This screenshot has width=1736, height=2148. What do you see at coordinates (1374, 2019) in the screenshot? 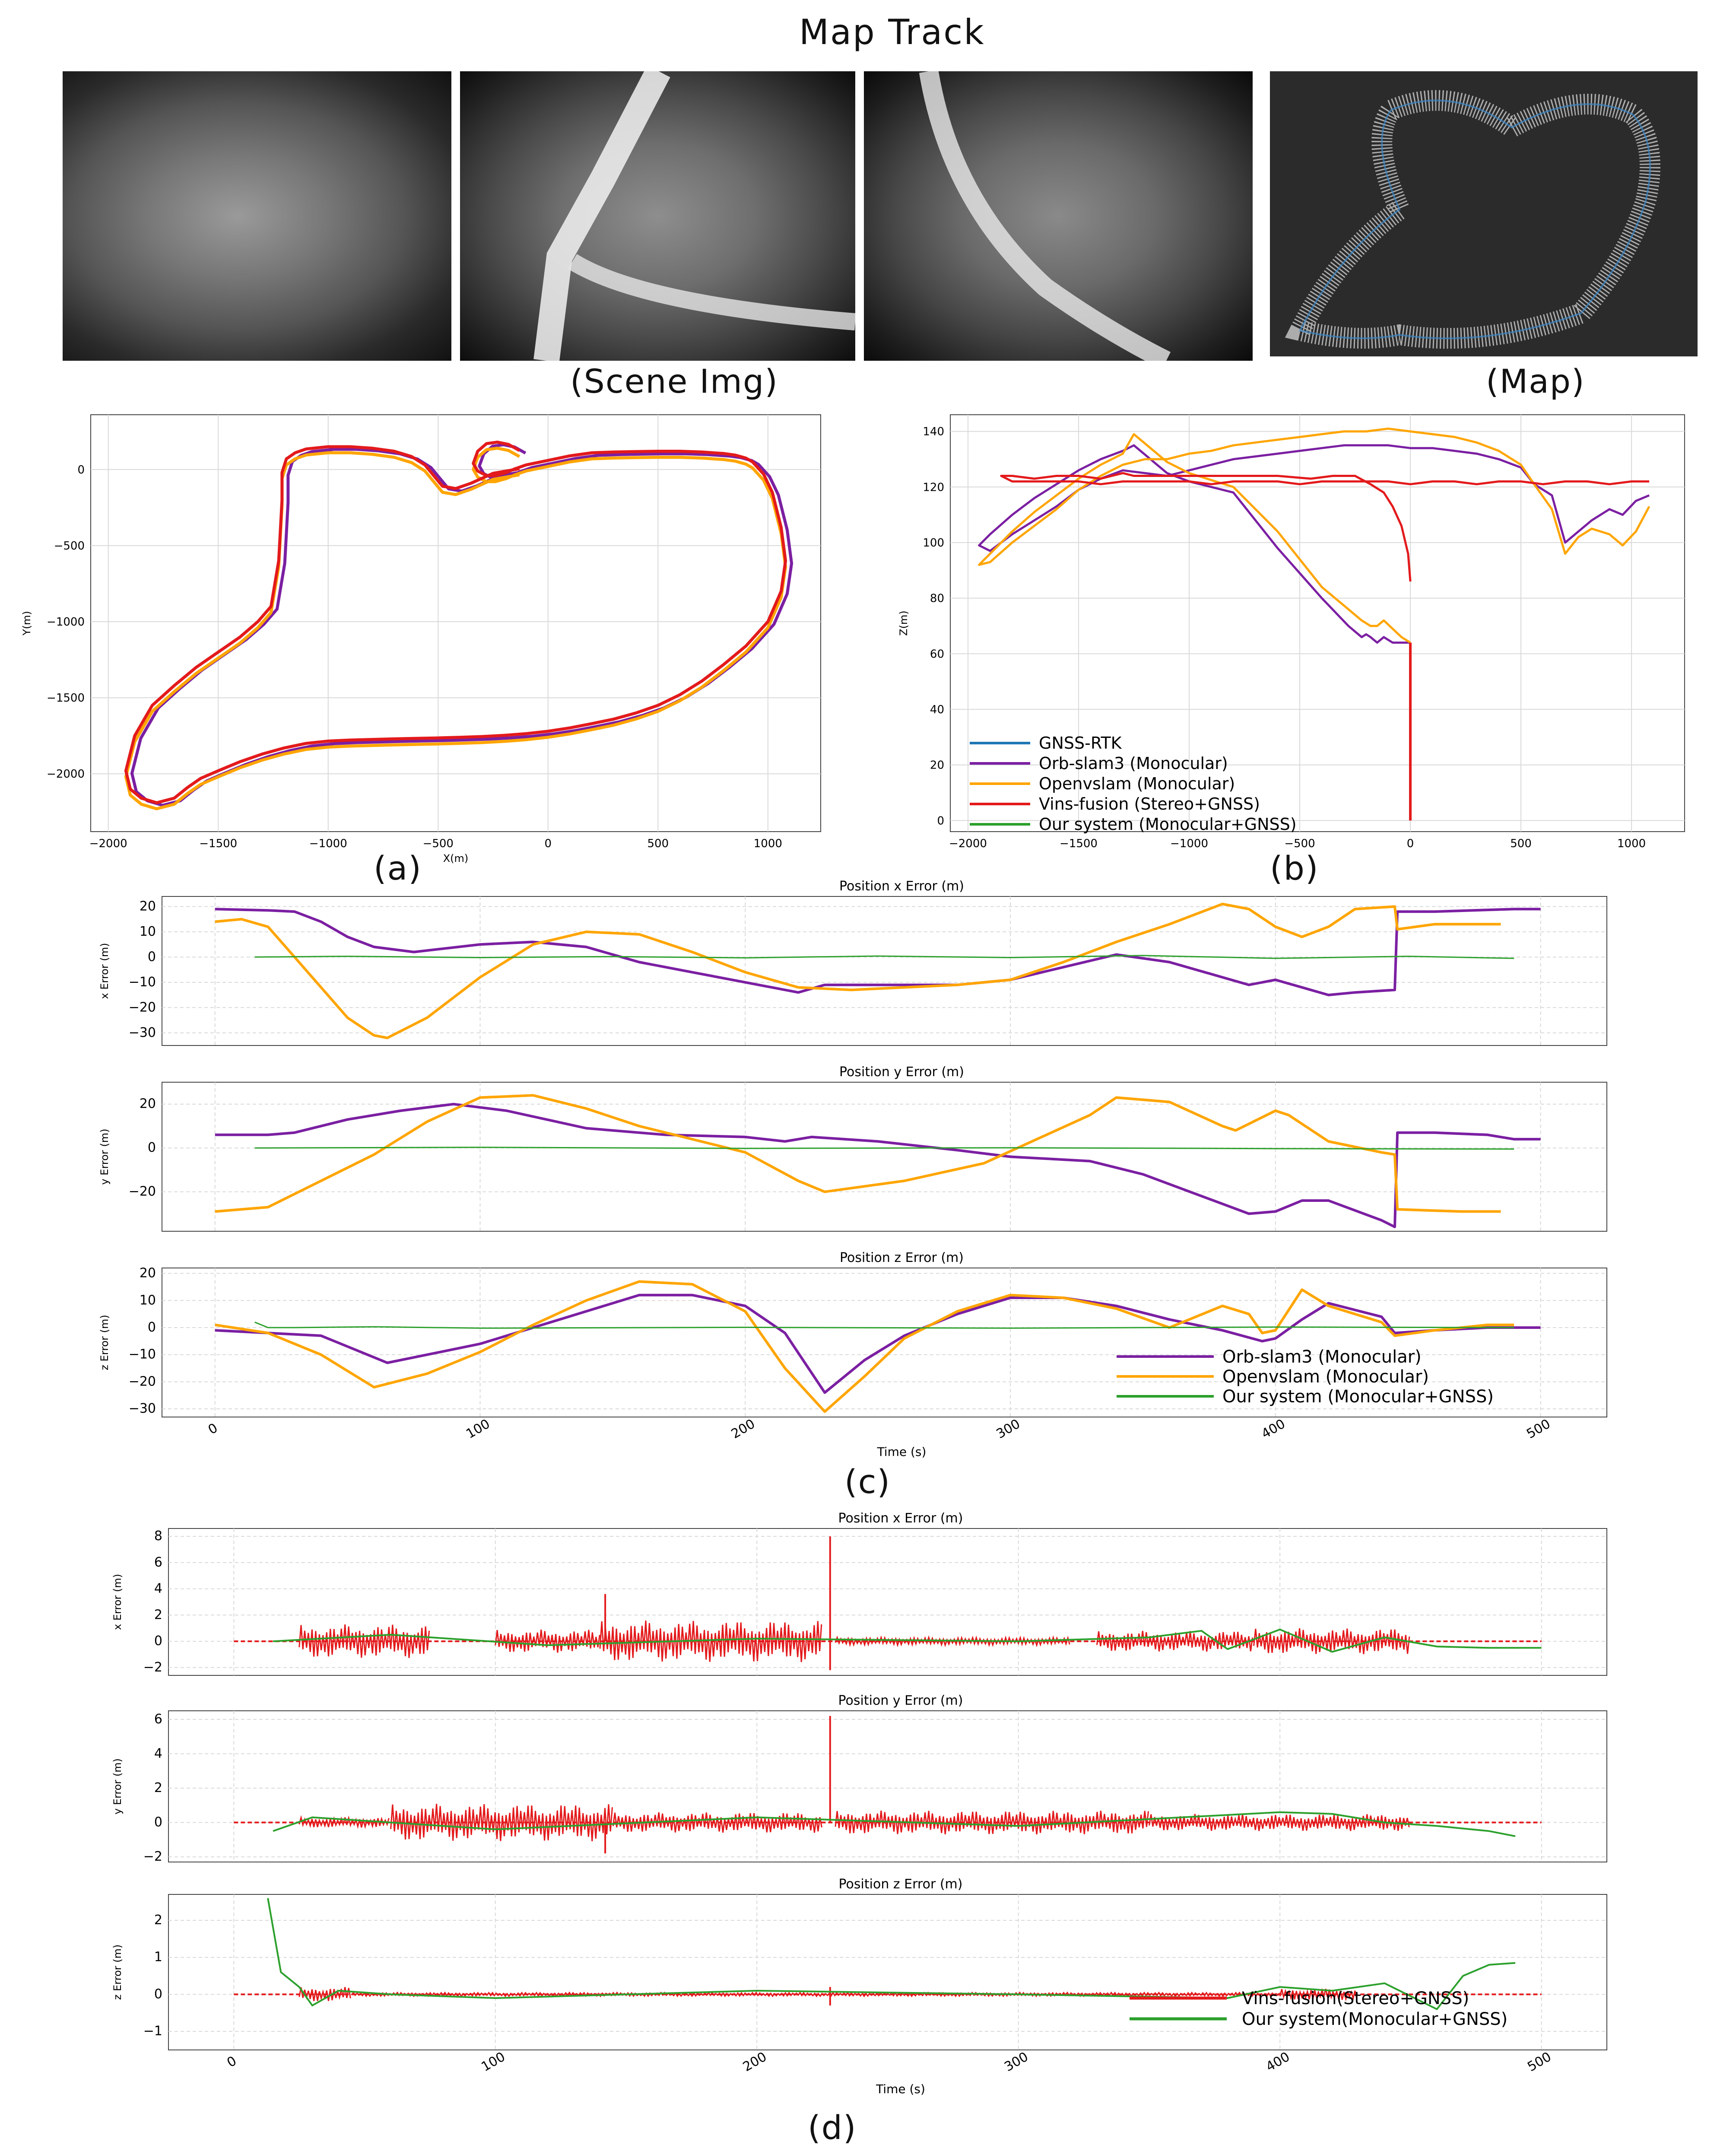
I see `legend-label: Our system(Monocular+GNSS)` at bounding box center [1374, 2019].